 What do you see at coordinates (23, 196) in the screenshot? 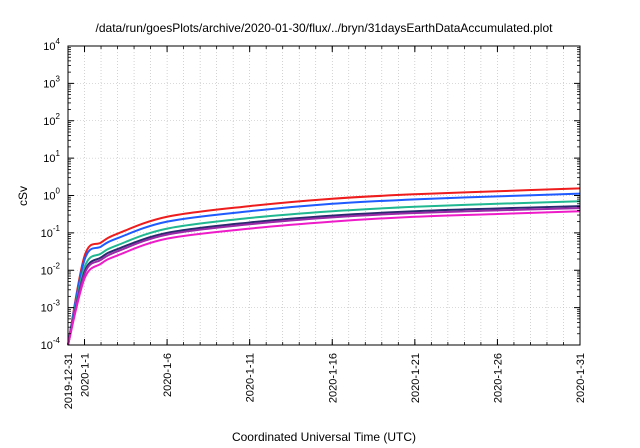
I see `y-axis-label: cSv` at bounding box center [23, 196].